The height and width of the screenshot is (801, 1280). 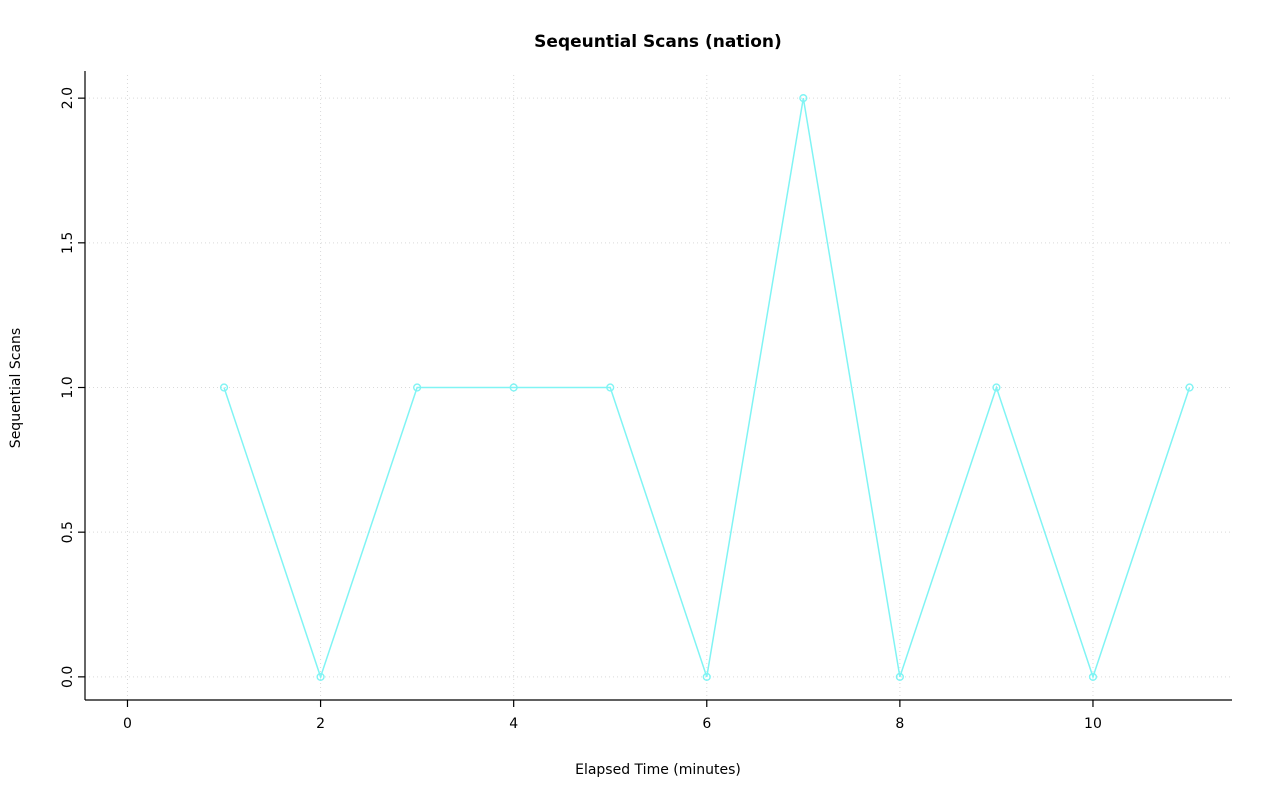 I want to click on y-tick-label: 0.0, so click(x=68, y=677).